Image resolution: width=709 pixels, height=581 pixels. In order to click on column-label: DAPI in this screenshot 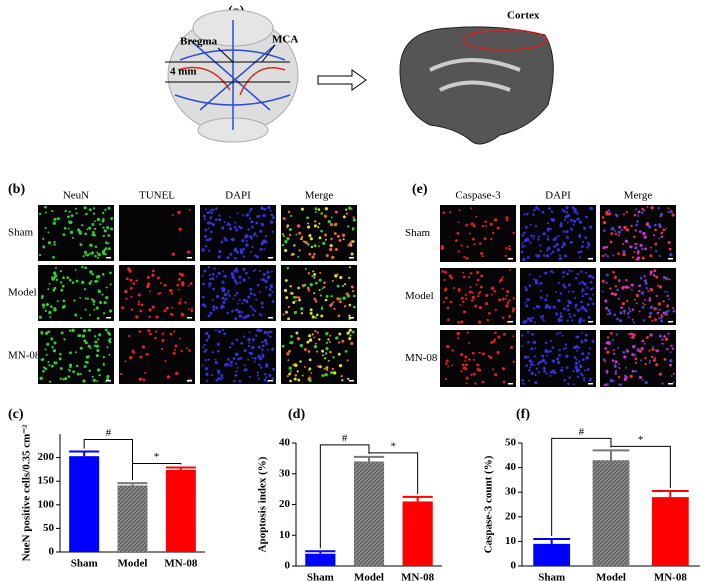, I will do `click(558, 196)`.